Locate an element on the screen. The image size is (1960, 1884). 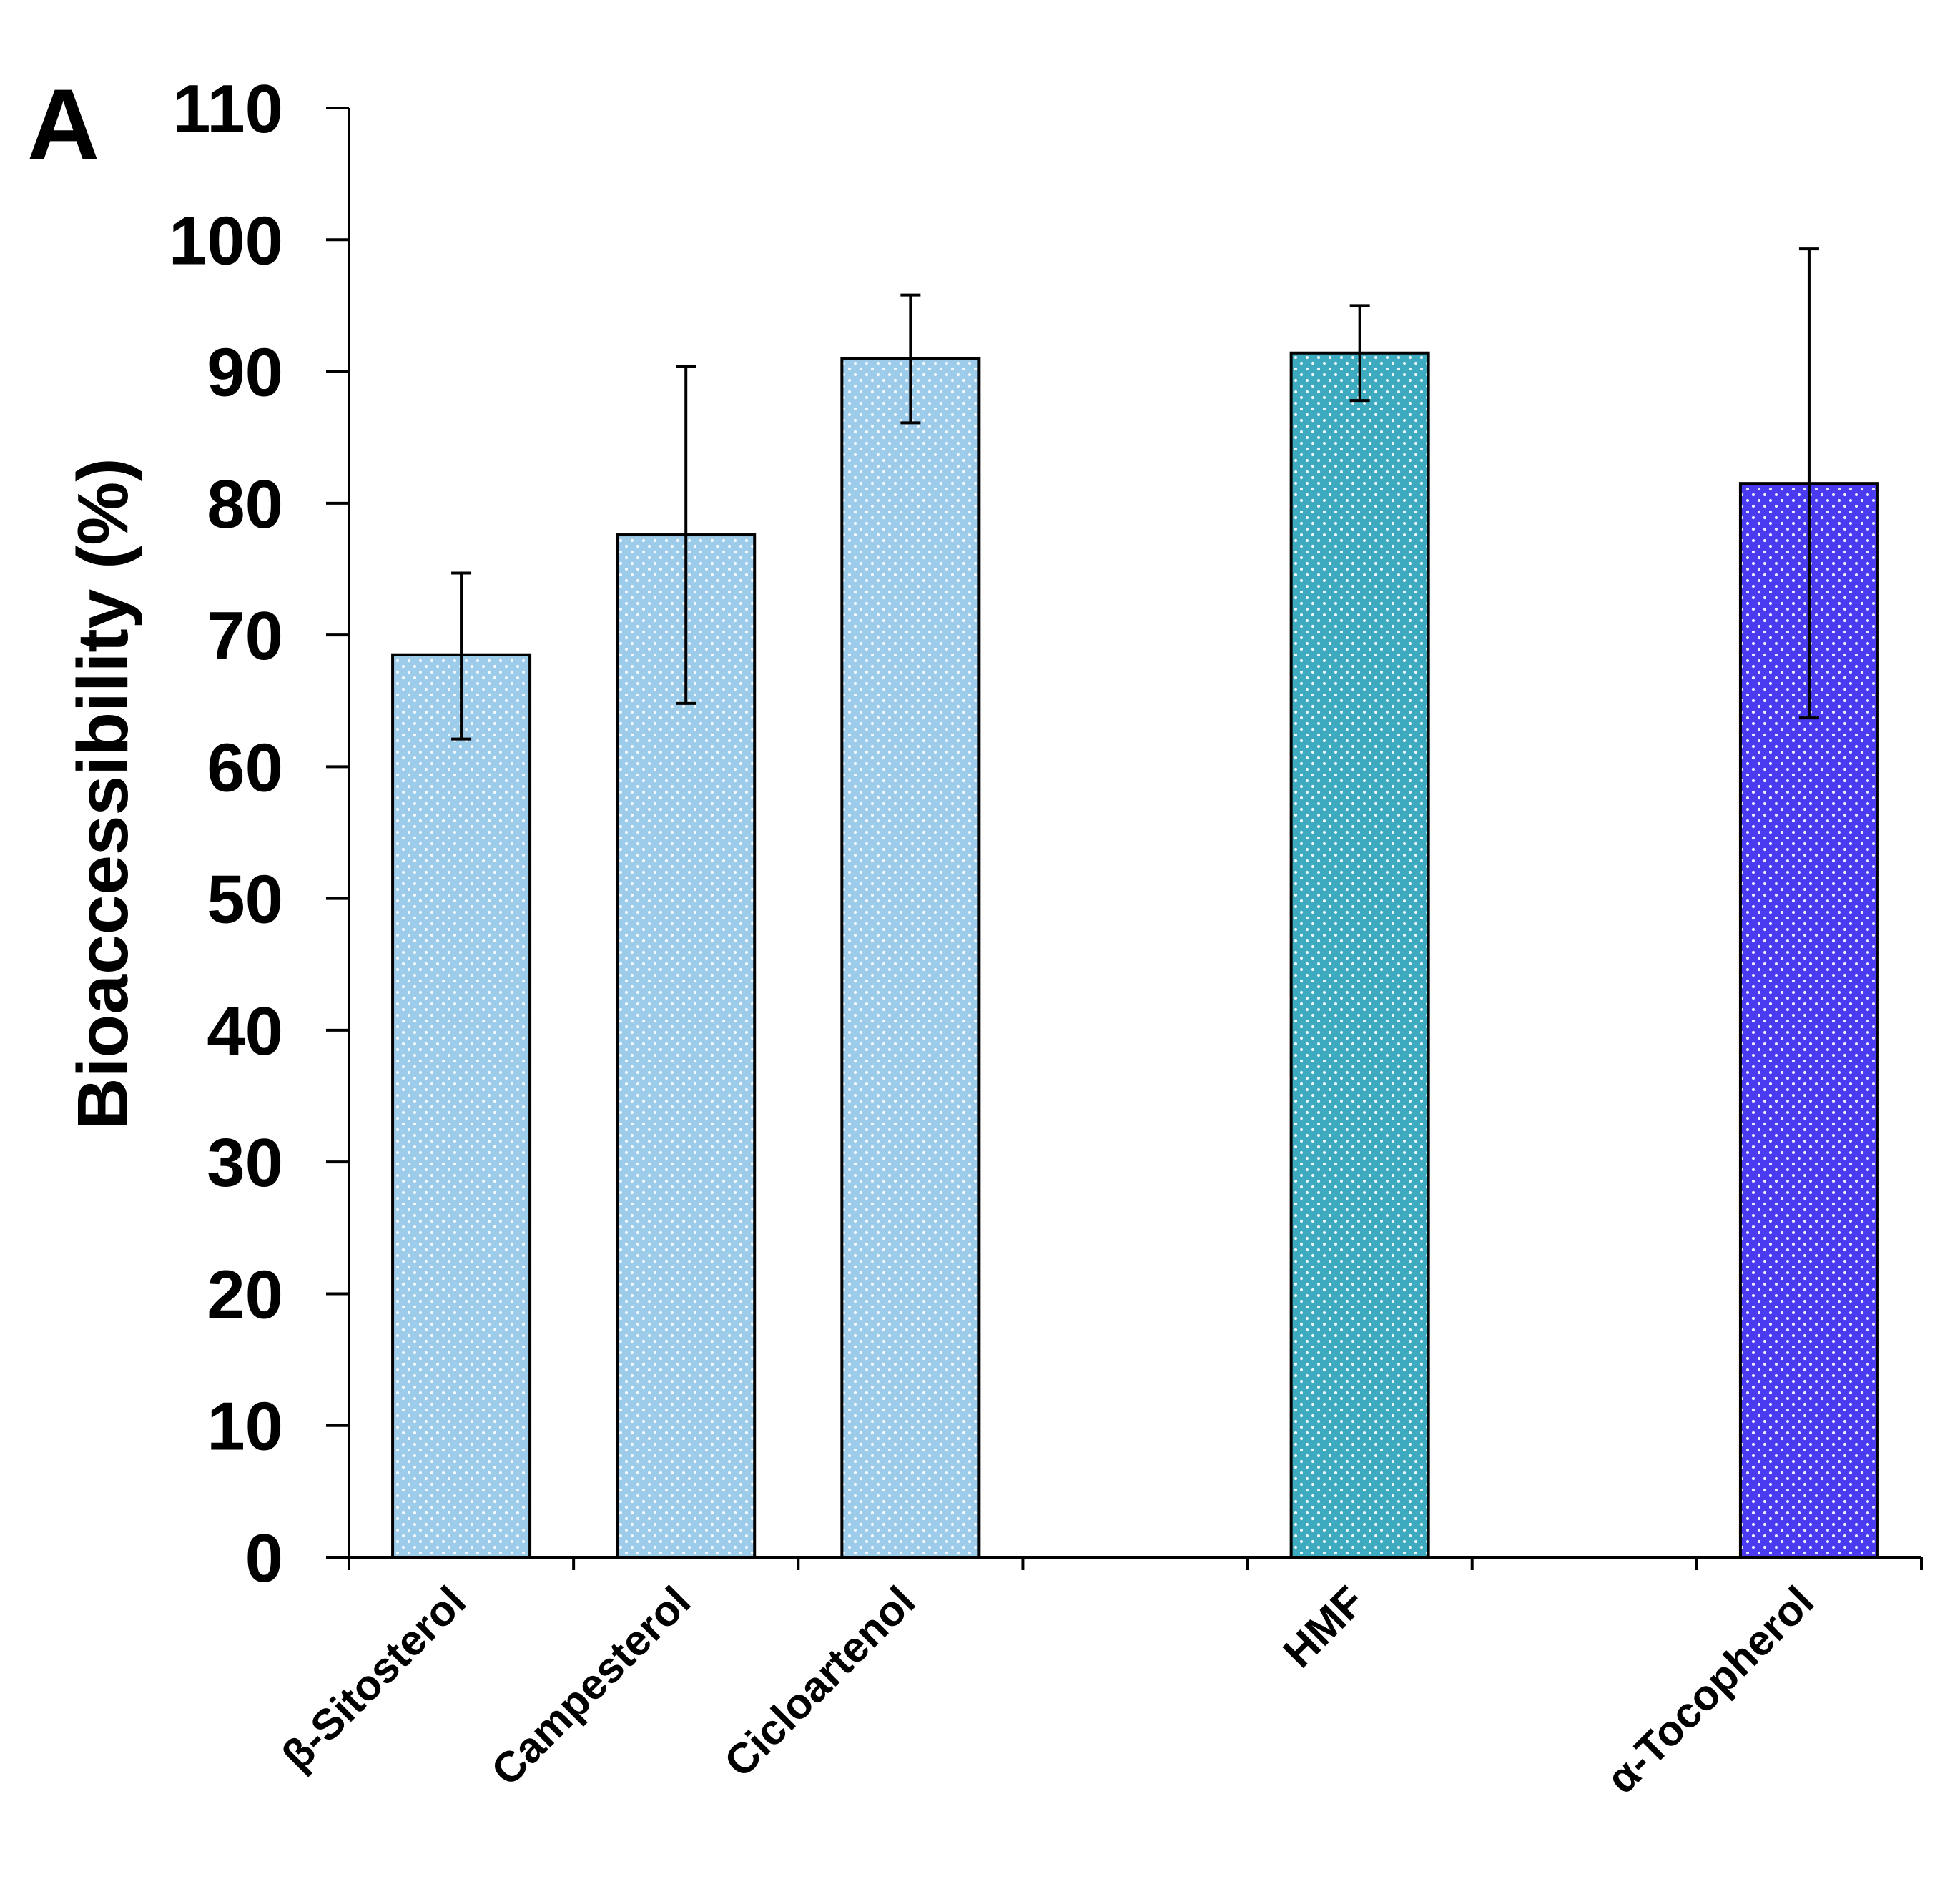
x-tick-label: α-Tocopherol is located at coordinates (1710, 1689).